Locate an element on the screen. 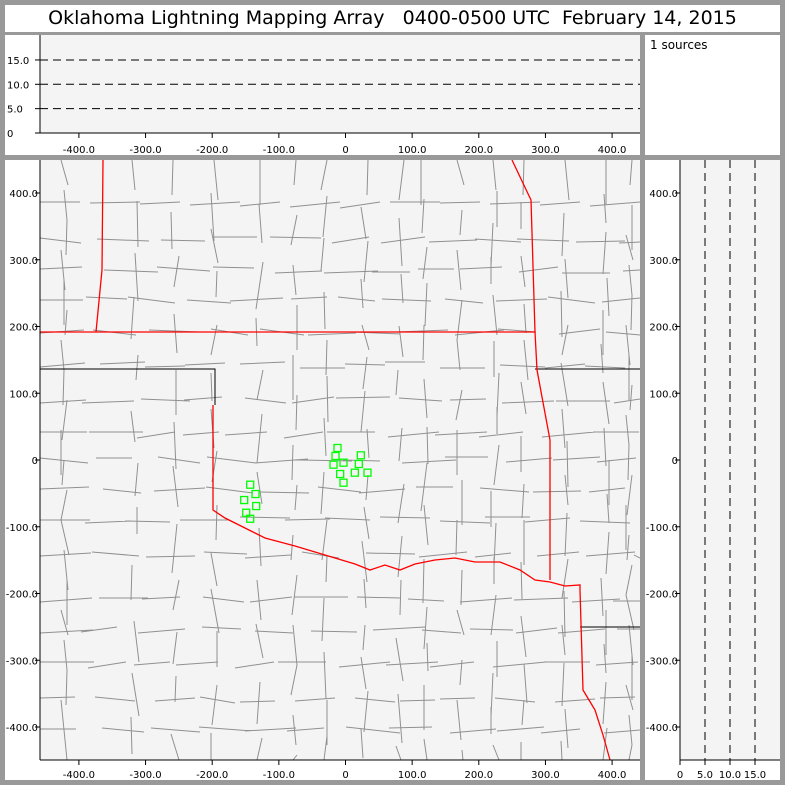 Image resolution: width=785 pixels, height=785 pixels. info-panel: 1 sources is located at coordinates (712, 95).